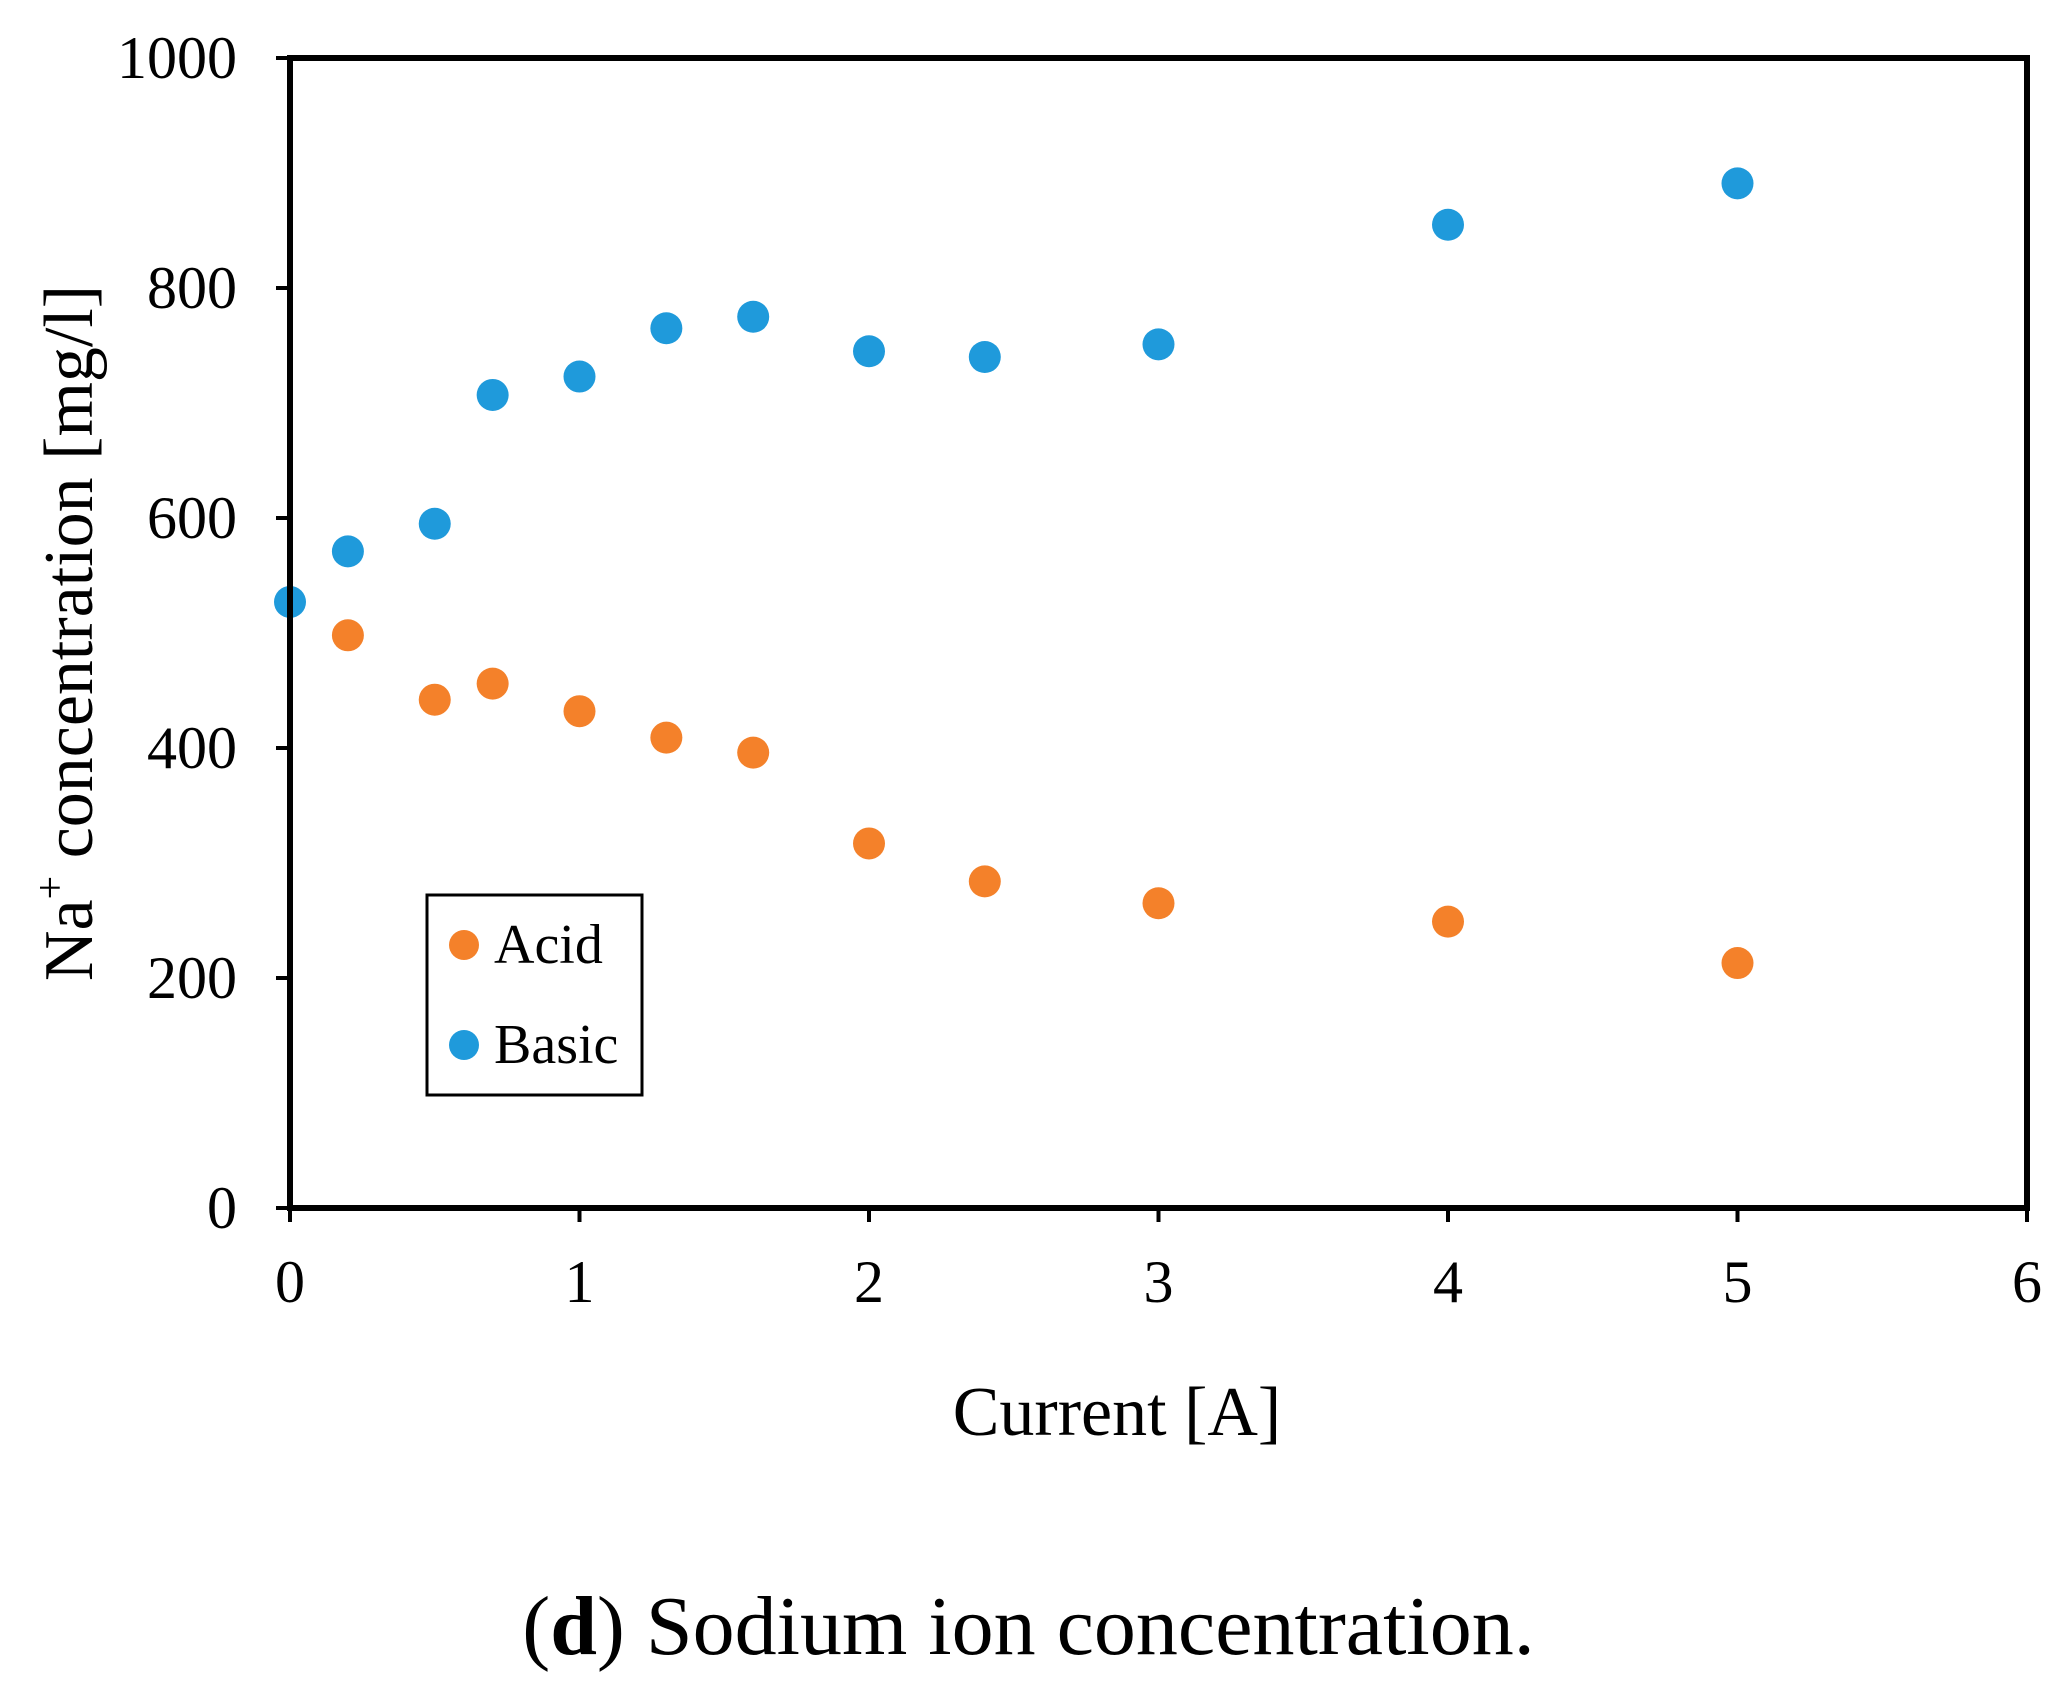 The width and height of the screenshot is (2057, 1696). Describe the element at coordinates (869, 1282) in the screenshot. I see `x-tick-label: 2` at that location.